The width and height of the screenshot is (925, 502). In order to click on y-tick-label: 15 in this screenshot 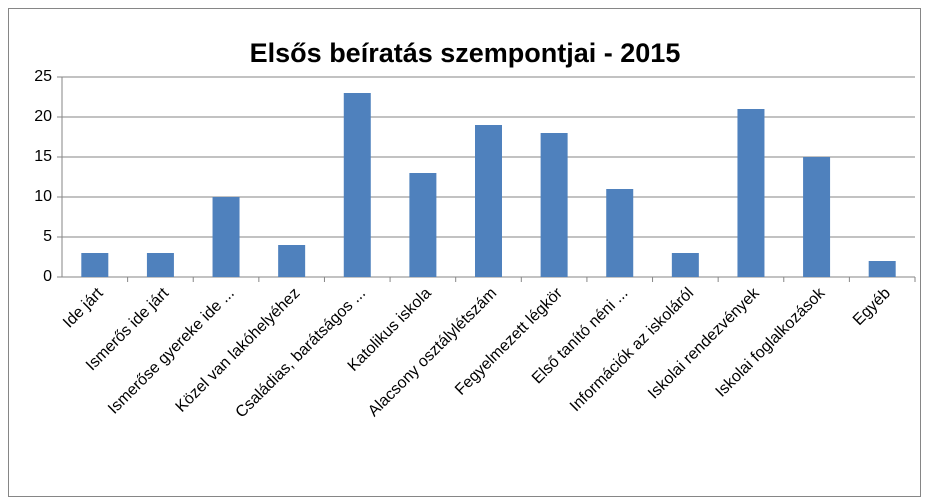, I will do `click(43, 156)`.